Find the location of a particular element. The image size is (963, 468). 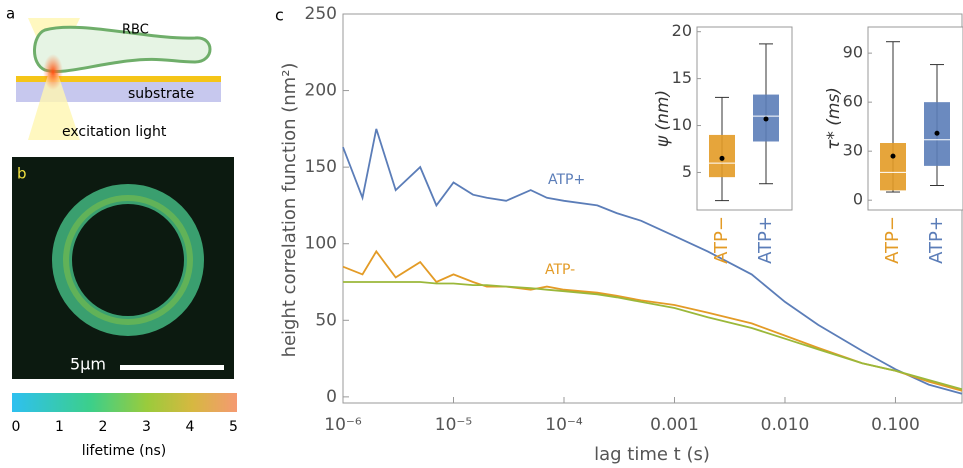

panel-label: b is located at coordinates (22, 174).